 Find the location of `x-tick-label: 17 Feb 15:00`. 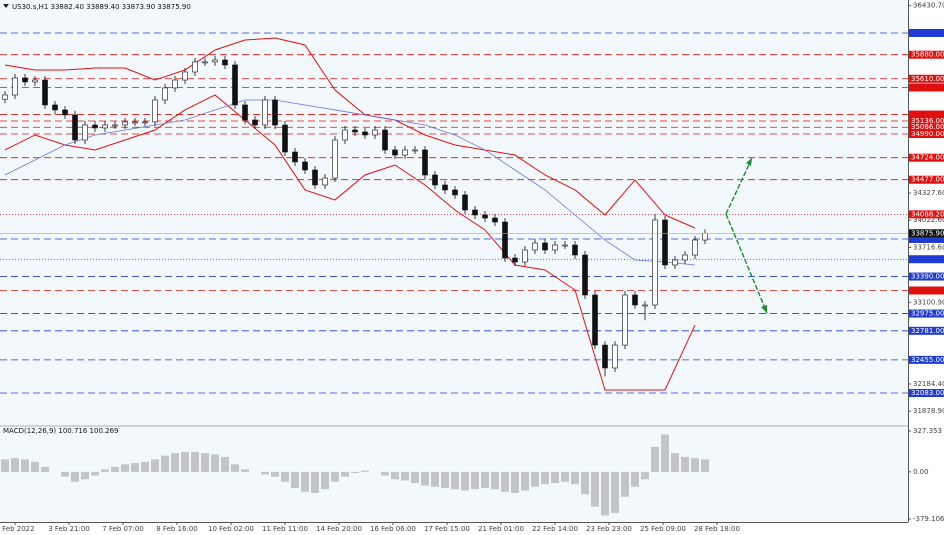

x-tick-label: 17 Feb 15:00 is located at coordinates (447, 529).